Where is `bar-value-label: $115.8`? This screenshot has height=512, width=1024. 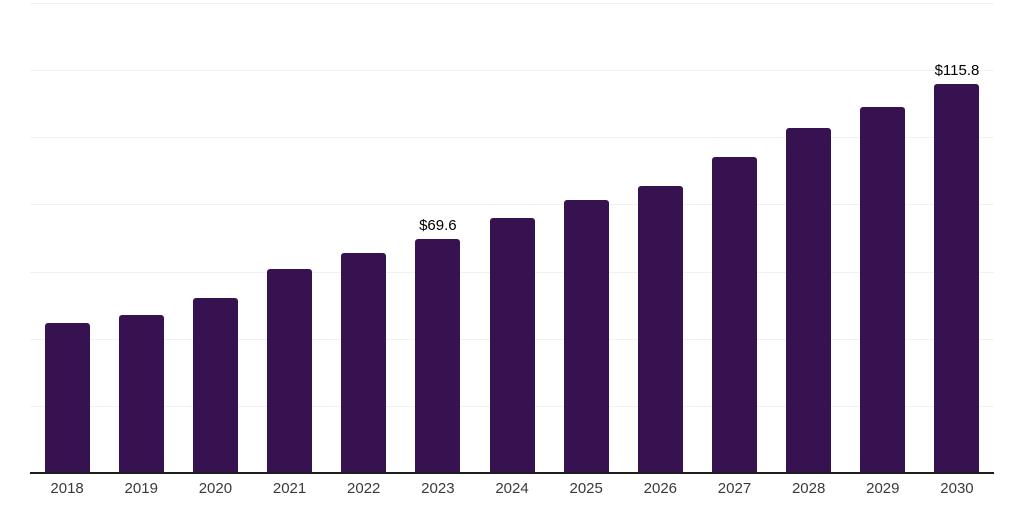
bar-value-label: $115.8 is located at coordinates (957, 71).